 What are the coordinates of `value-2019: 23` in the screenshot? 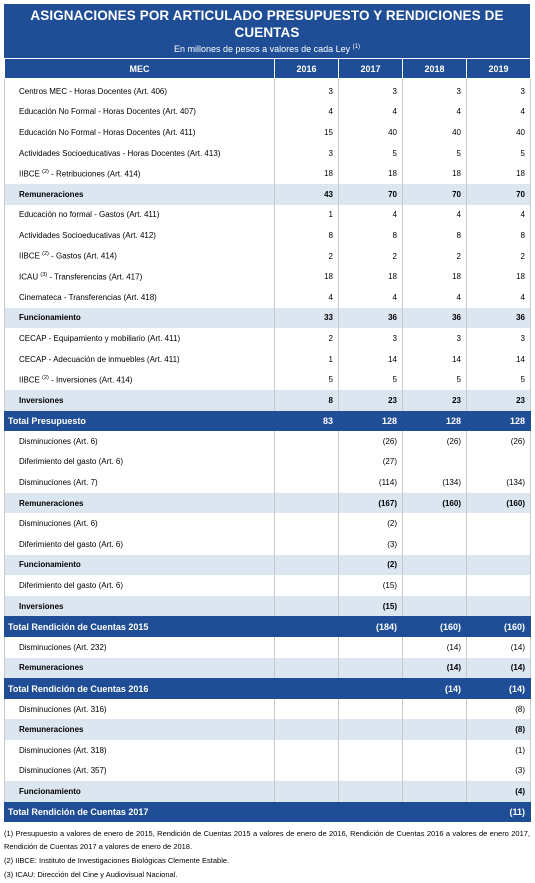 It's located at (498, 400).